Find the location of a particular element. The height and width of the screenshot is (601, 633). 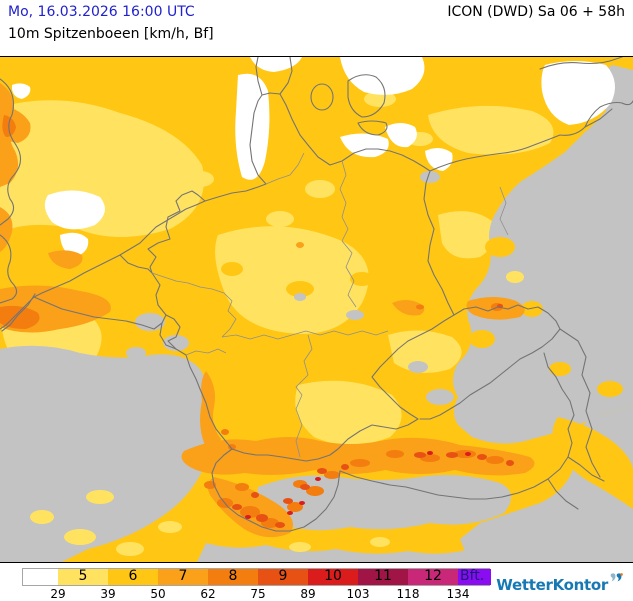

legend-bar: 5 6 7 8 9 10 11 12 Bft. is located at coordinates (256, 577).